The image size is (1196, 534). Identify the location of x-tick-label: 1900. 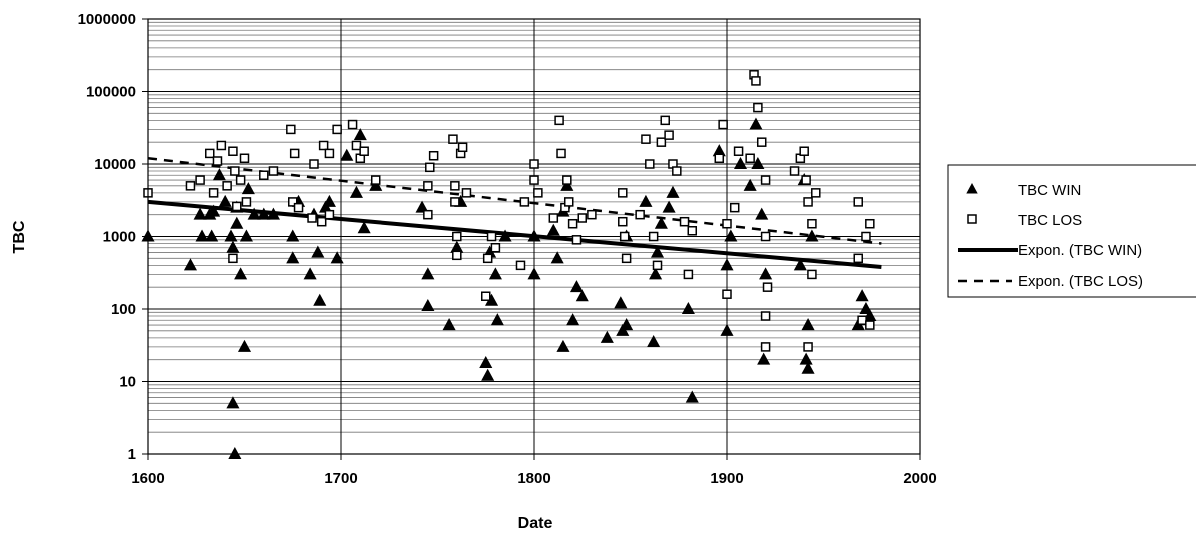
(726, 478).